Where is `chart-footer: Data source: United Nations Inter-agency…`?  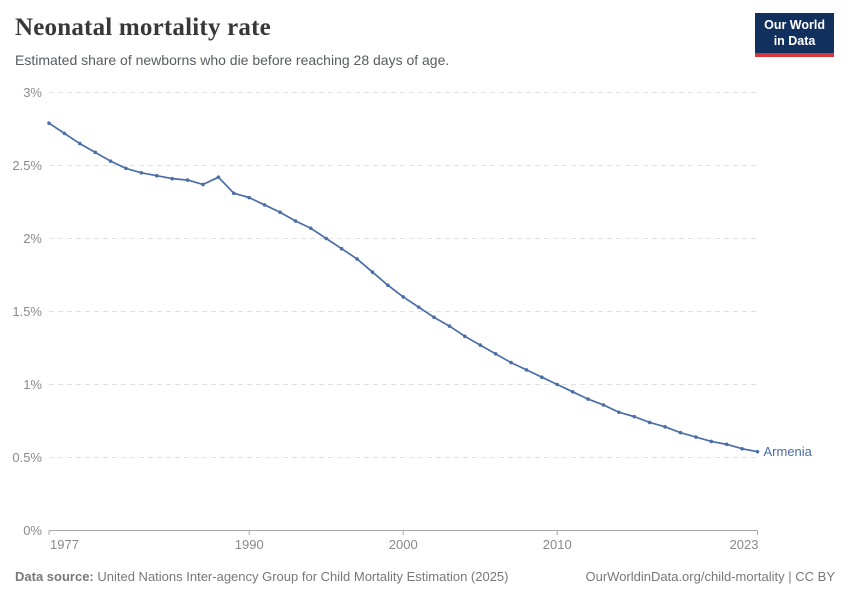 chart-footer: Data source: United Nations Inter-agency… is located at coordinates (425, 576).